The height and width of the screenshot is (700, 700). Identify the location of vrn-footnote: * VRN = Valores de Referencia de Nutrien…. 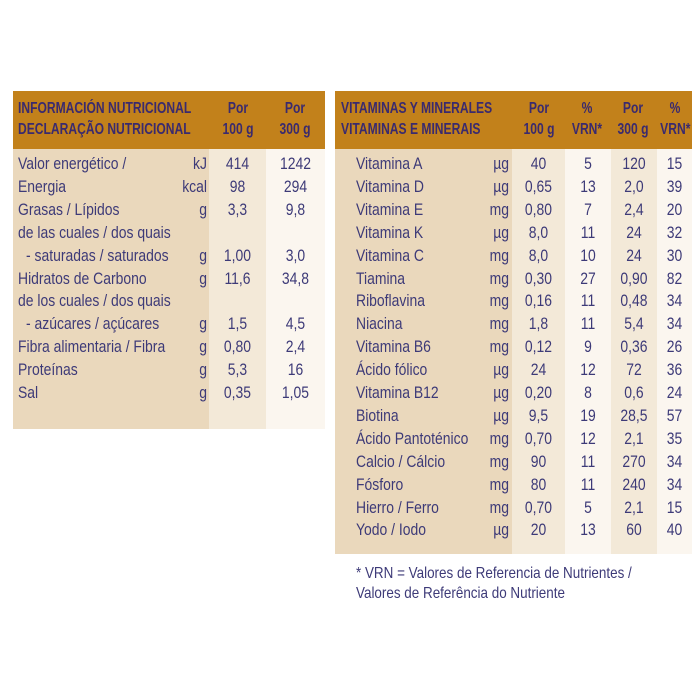
(520, 584).